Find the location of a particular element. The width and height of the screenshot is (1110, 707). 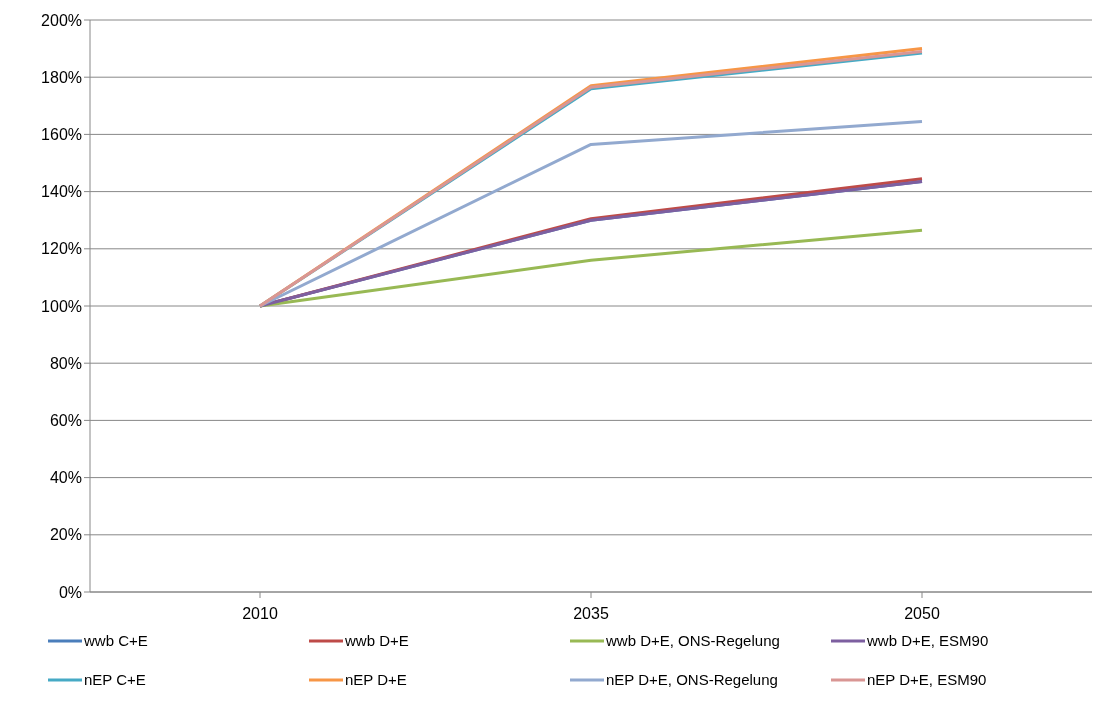

legend-label: nEP D+E, ONS-Regelung is located at coordinates (692, 679).